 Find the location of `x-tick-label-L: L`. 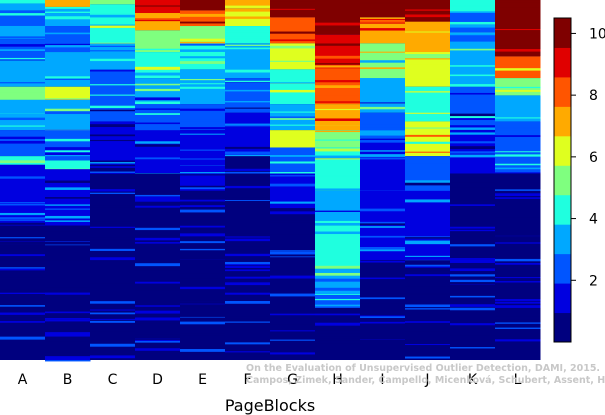

x-tick-label-L: L is located at coordinates (518, 380).